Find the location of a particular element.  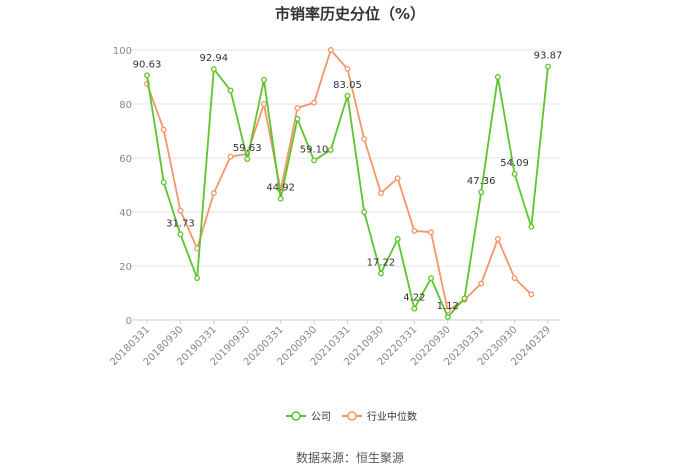

y-tick-label: 60 is located at coordinates (125, 159).